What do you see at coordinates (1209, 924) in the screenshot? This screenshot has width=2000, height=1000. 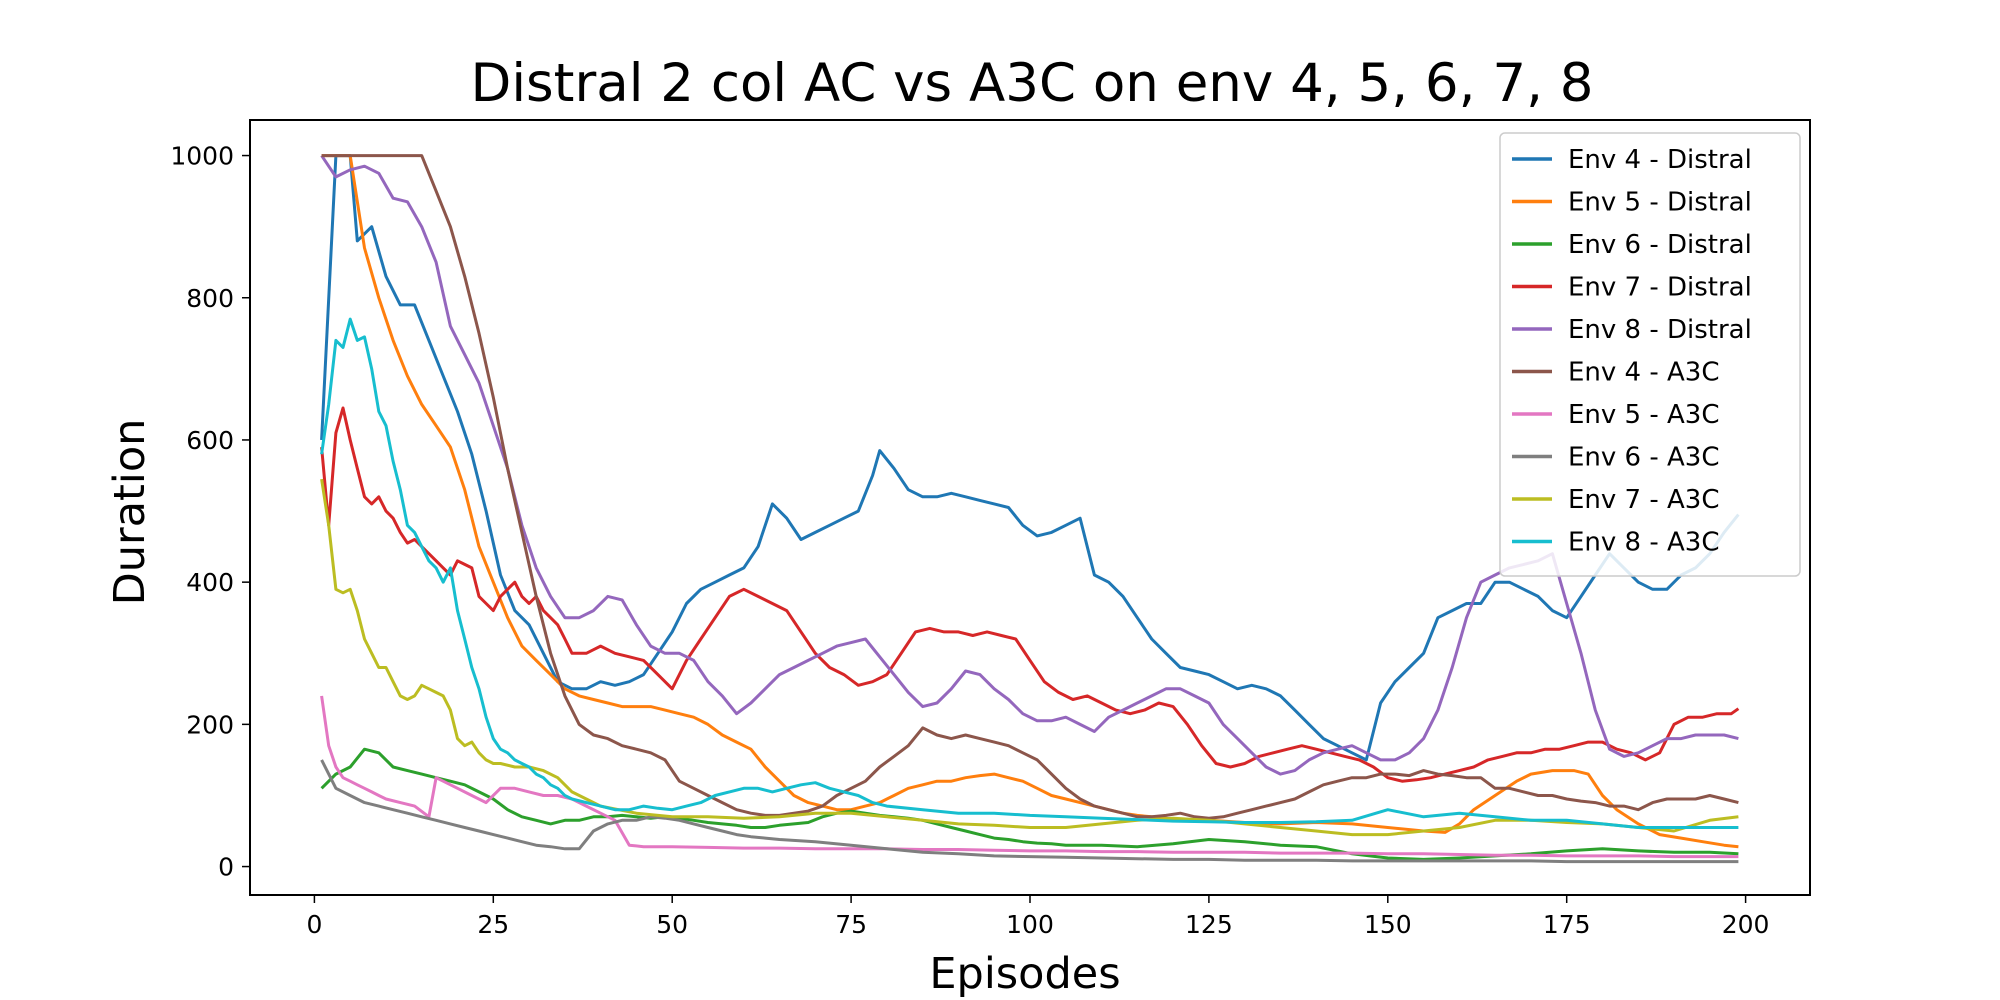 I see `x-tick-label: 125` at bounding box center [1209, 924].